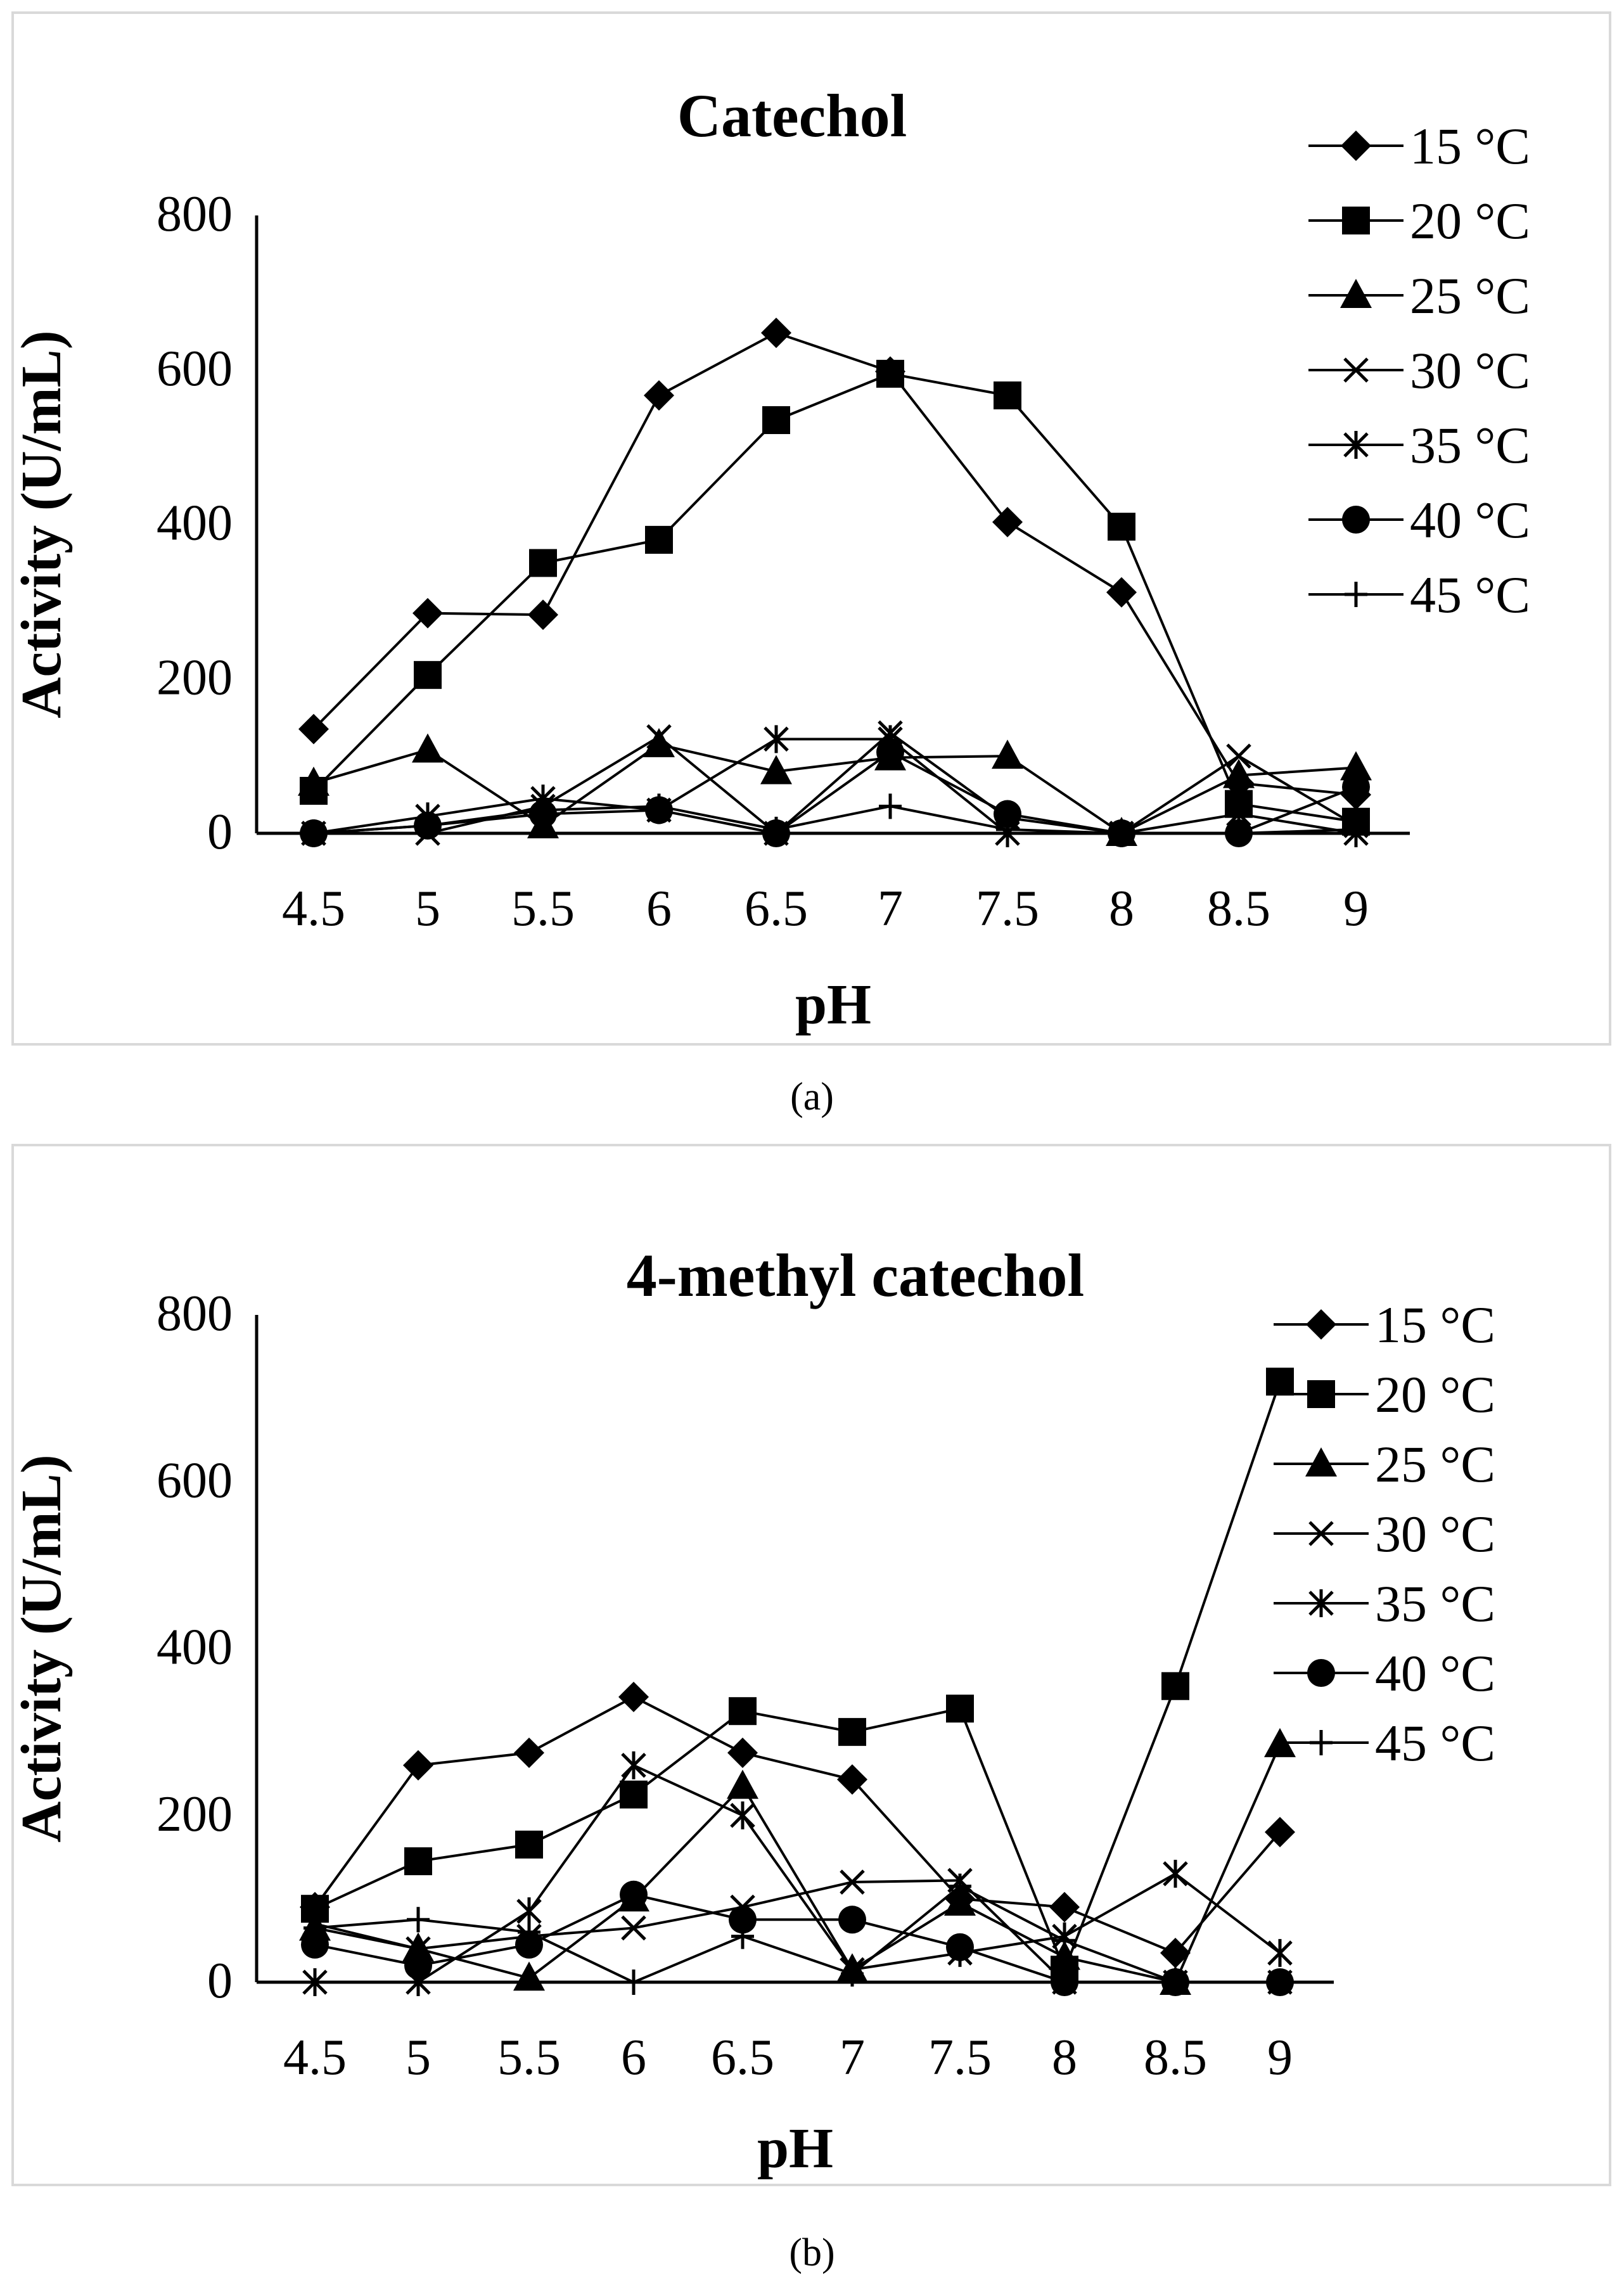  I want to click on series-25c, so click(835, 786).